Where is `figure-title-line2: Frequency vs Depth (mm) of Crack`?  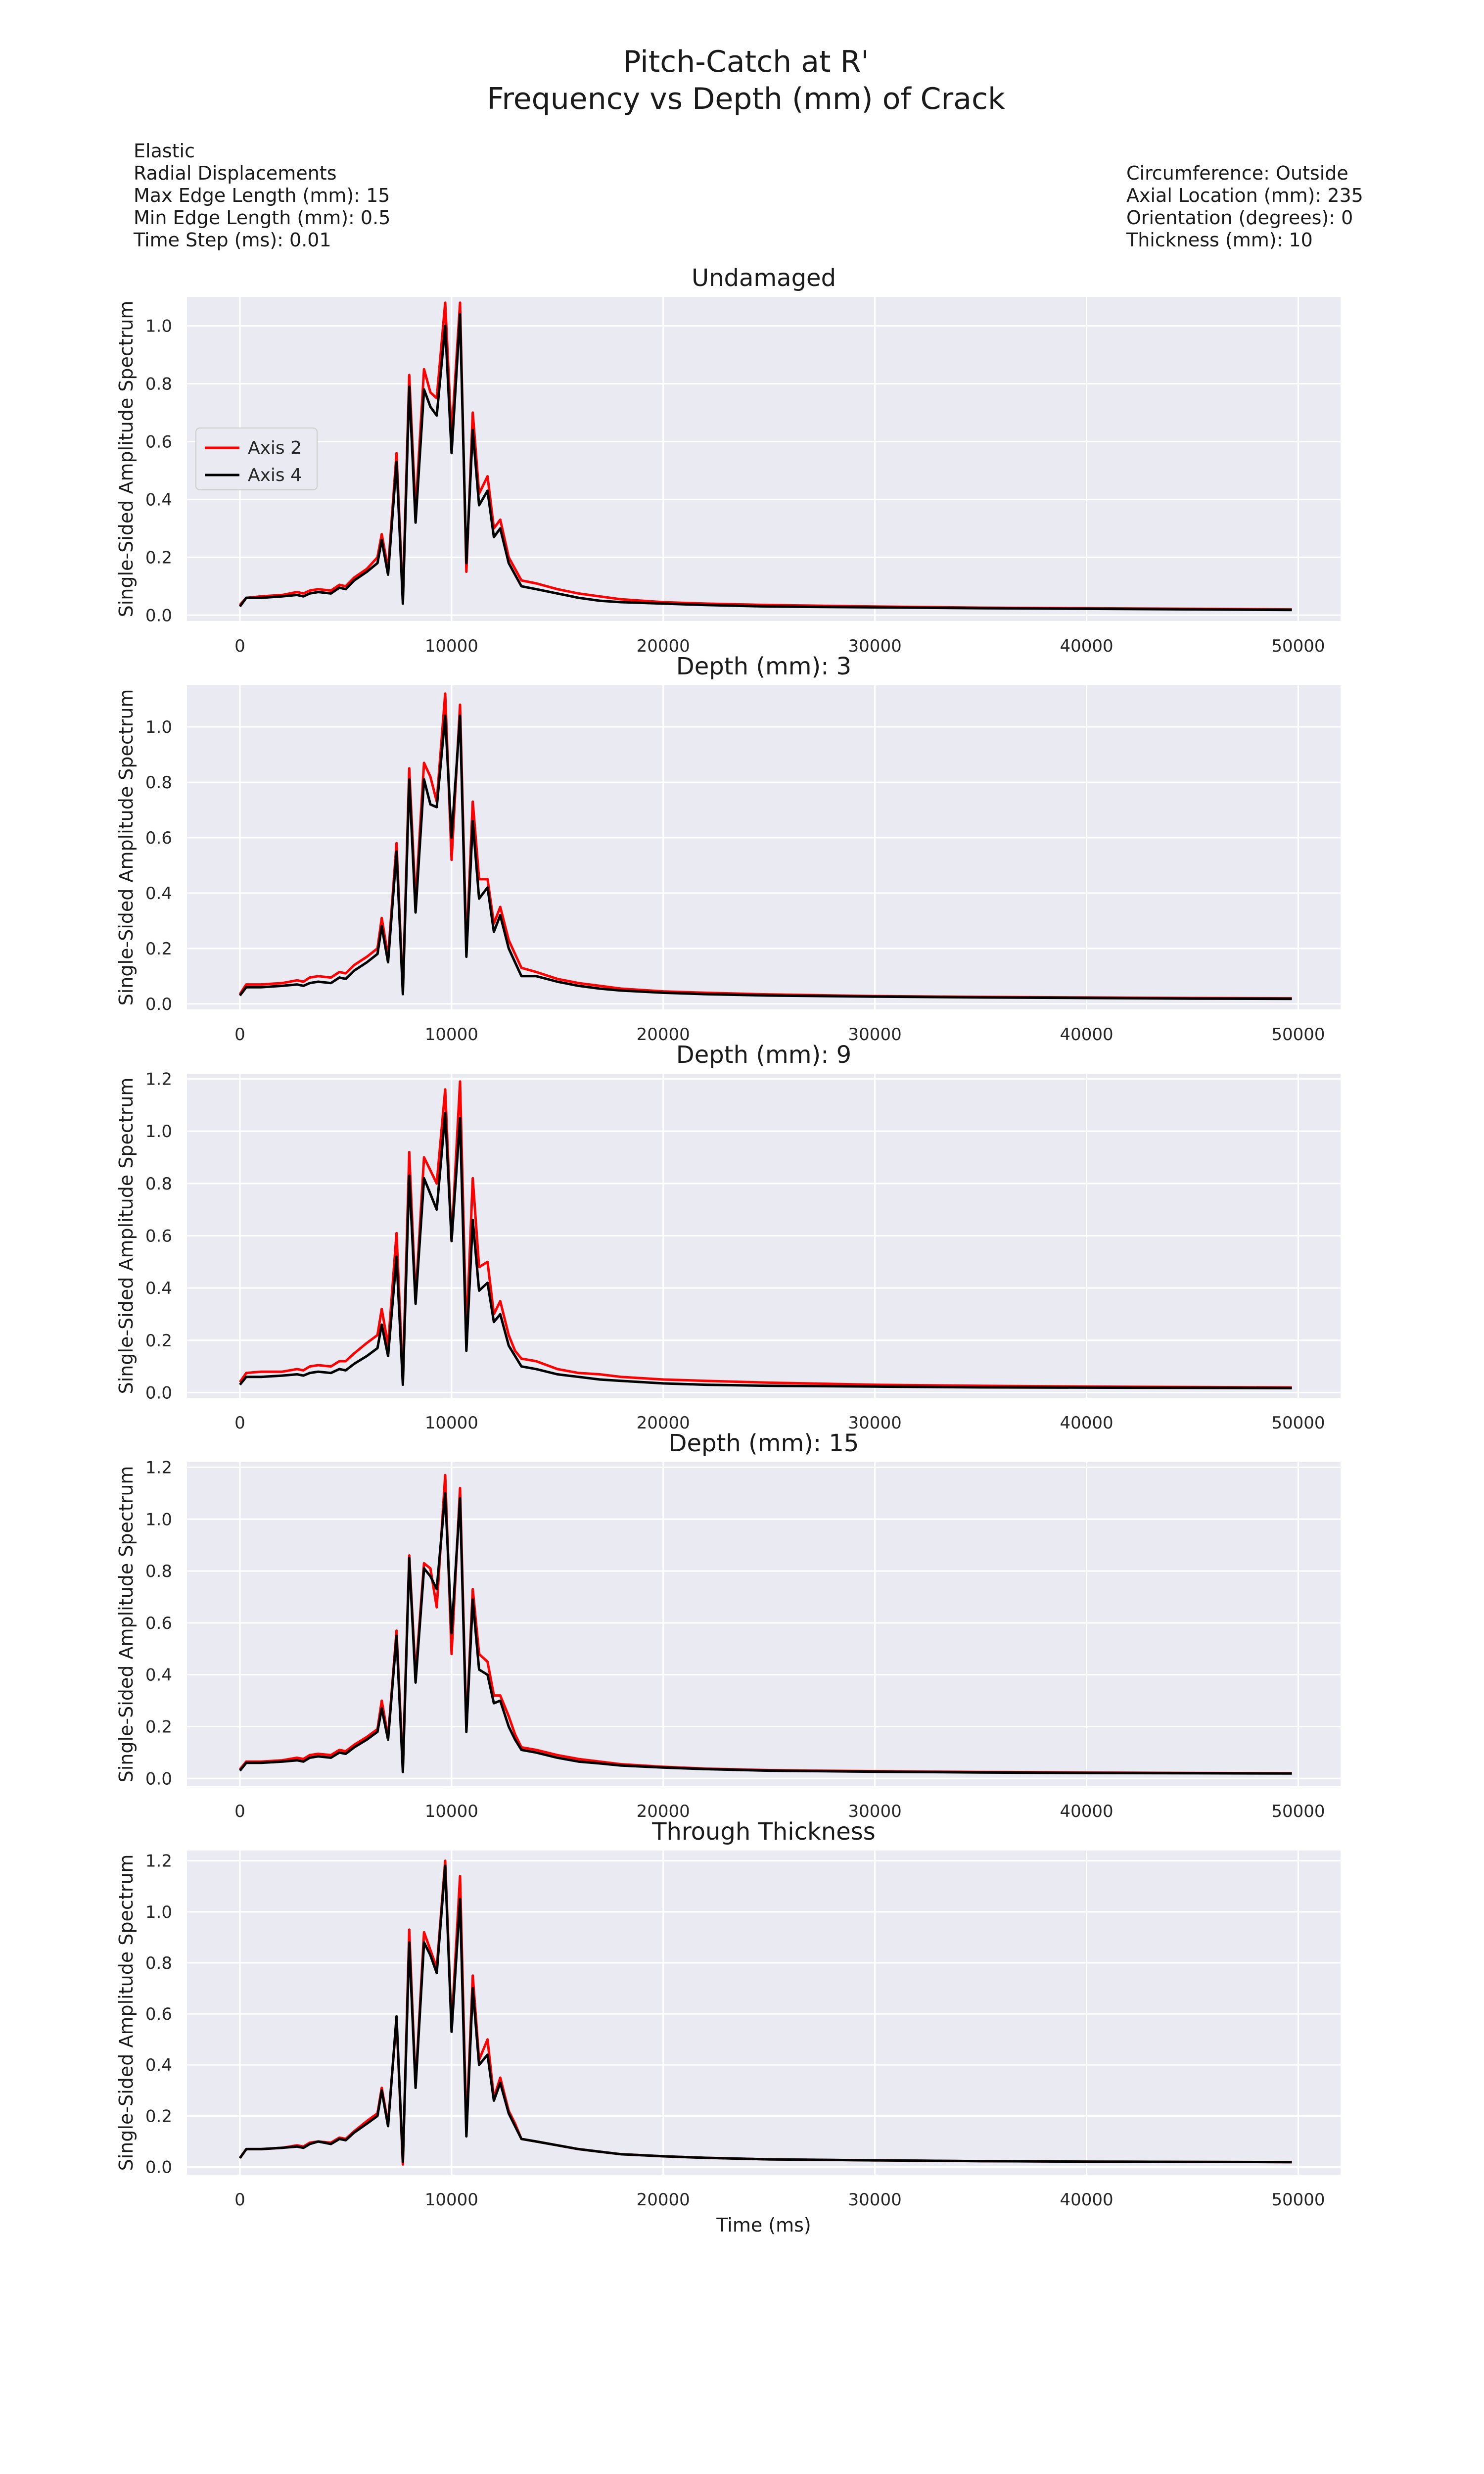 figure-title-line2: Frequency vs Depth (mm) of Crack is located at coordinates (746, 99).